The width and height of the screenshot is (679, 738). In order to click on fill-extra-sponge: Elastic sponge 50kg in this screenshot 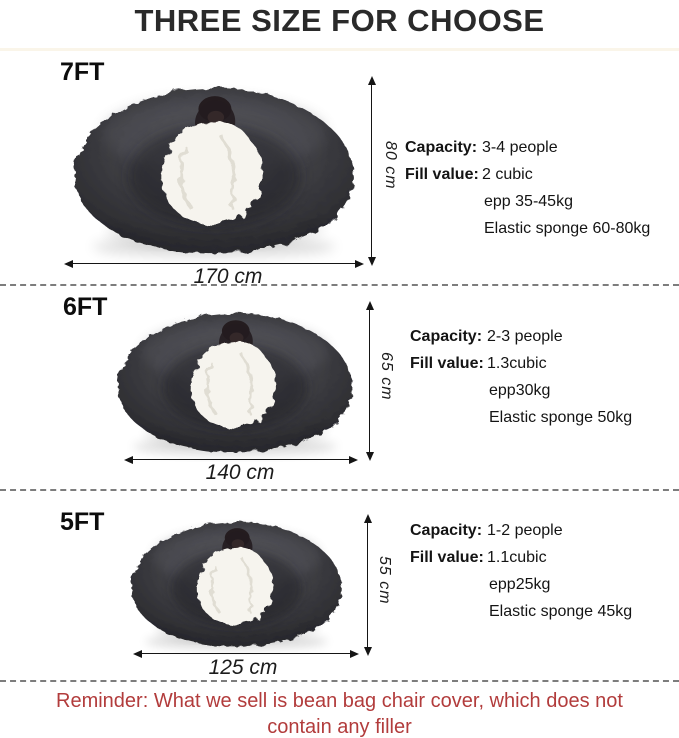, I will do `click(561, 417)`.